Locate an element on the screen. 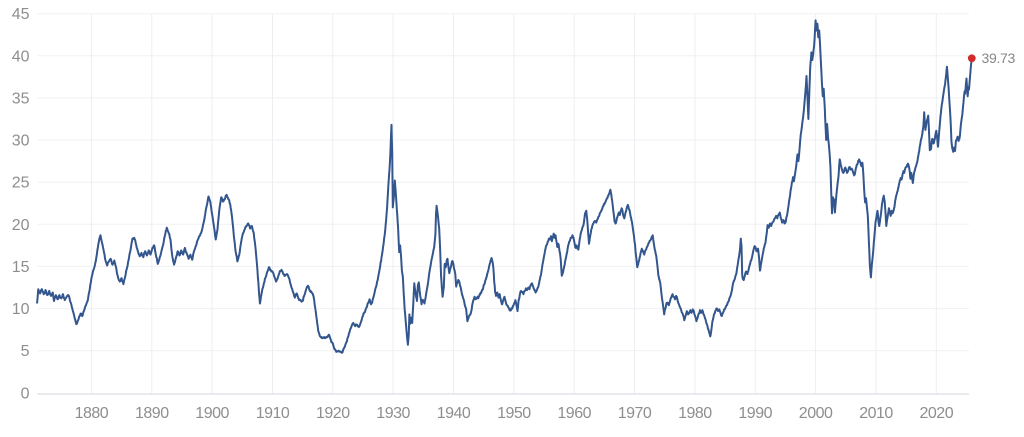 The height and width of the screenshot is (437, 1024). svg-text: 1920 is located at coordinates (333, 413).